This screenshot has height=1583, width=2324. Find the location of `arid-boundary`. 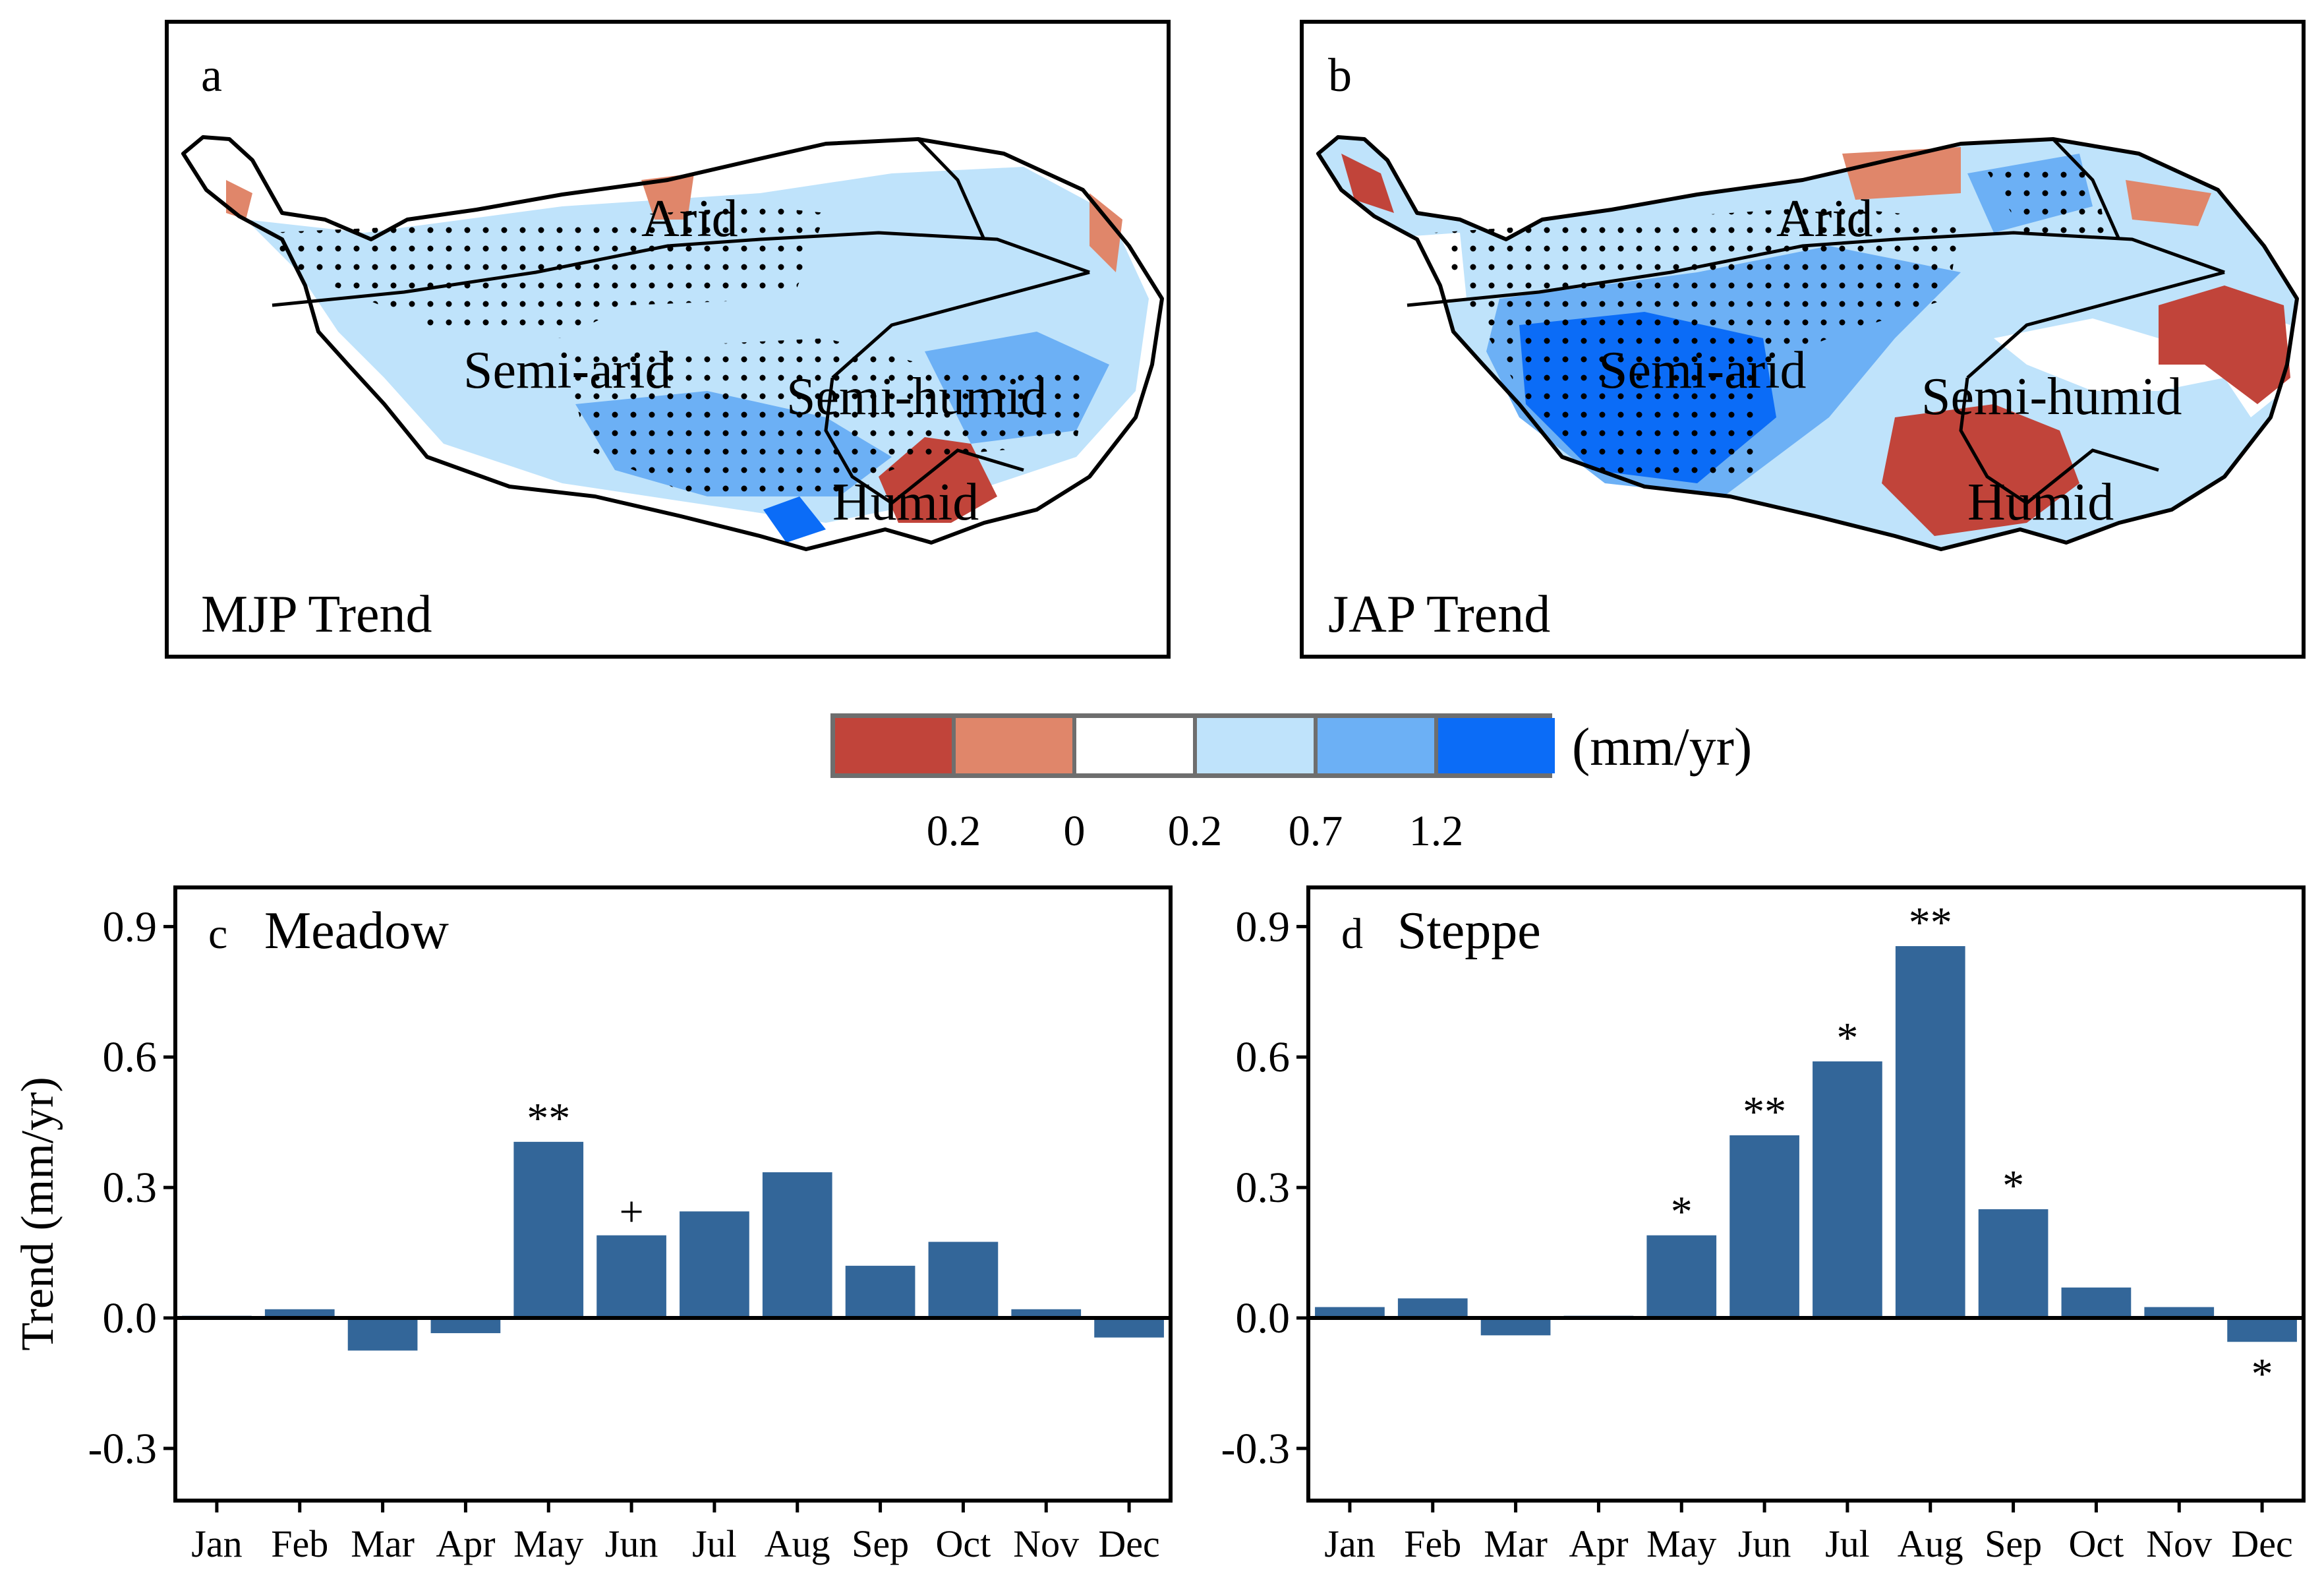

arid-boundary is located at coordinates (1816, 269).